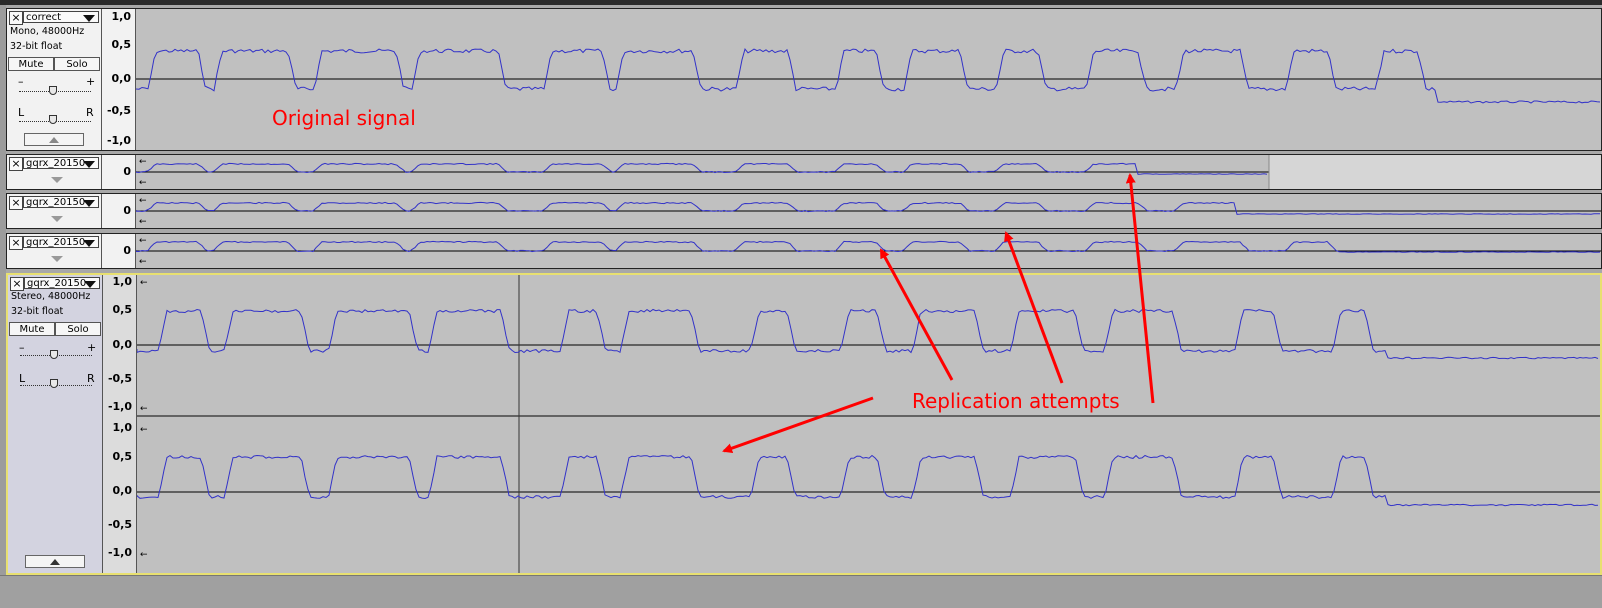 The width and height of the screenshot is (1602, 608). Describe the element at coordinates (51, 296) in the screenshot. I see `track-format: Stereo, 48000Hz` at that location.